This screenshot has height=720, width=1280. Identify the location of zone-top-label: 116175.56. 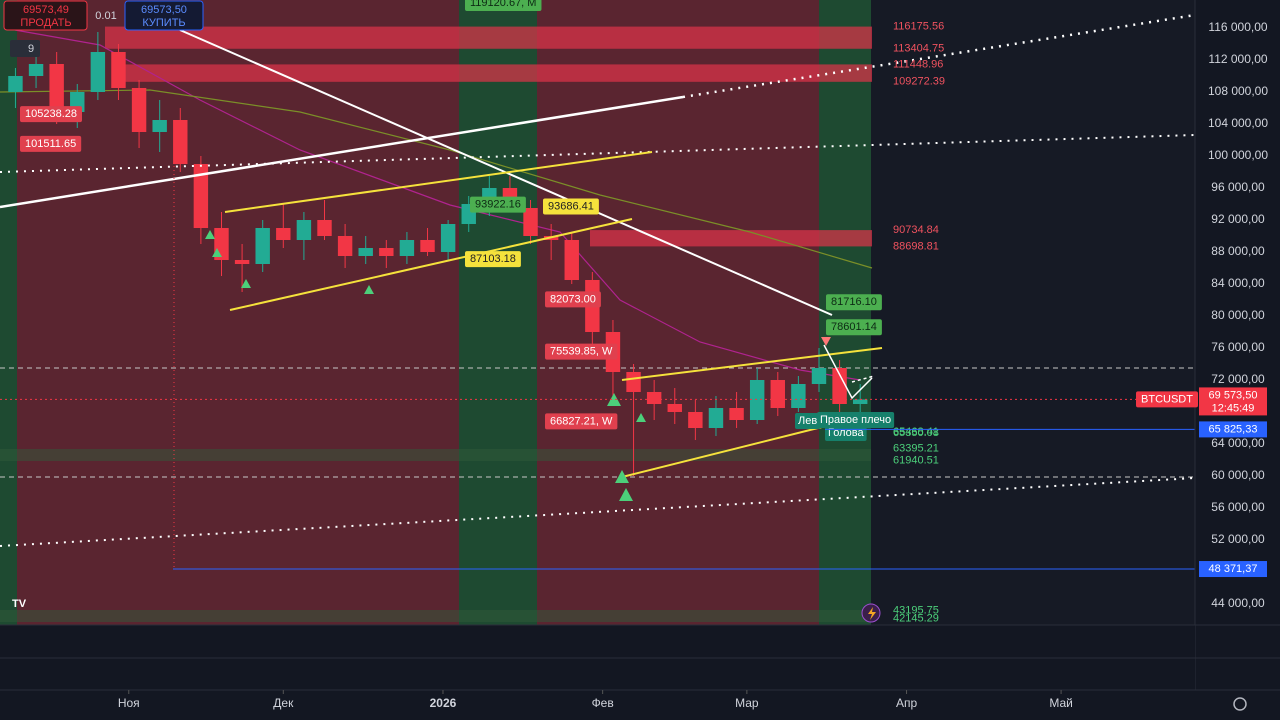
(918, 27).